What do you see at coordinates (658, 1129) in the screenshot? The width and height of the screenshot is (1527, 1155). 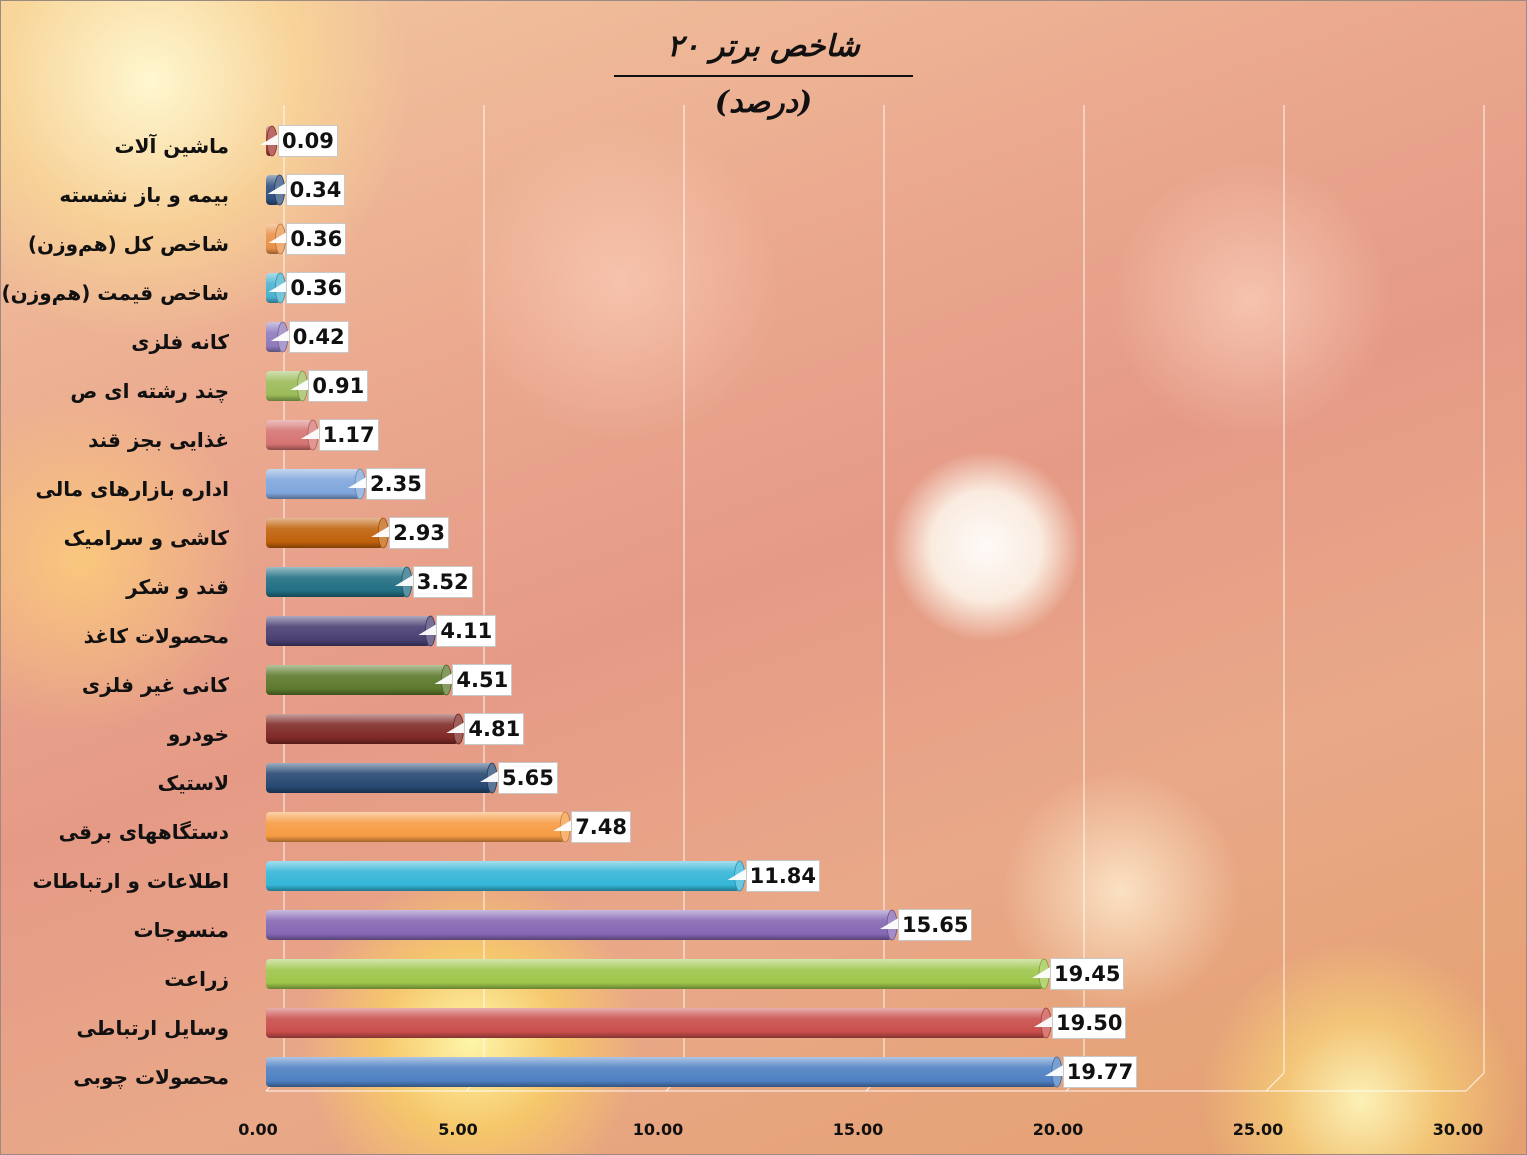 I see `x-tick-label: 10.00` at bounding box center [658, 1129].